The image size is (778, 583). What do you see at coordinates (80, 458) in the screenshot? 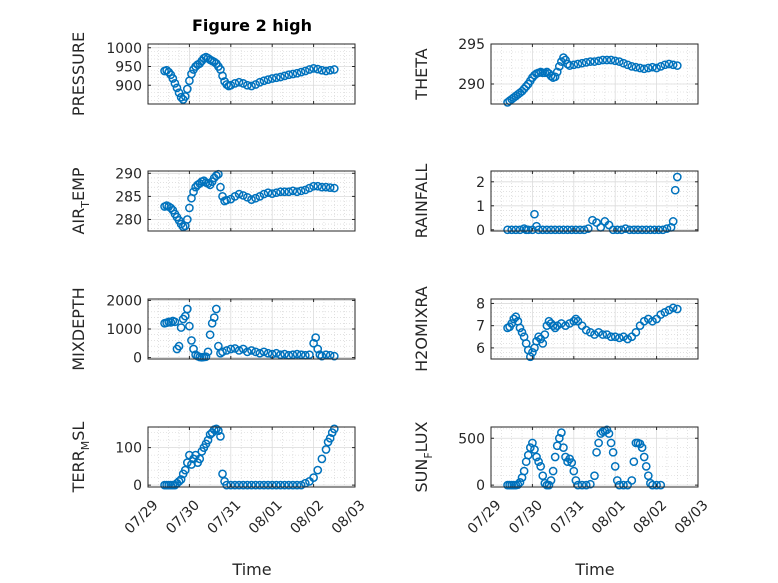
I see `y-axis-label: TERRMSL` at bounding box center [80, 458].